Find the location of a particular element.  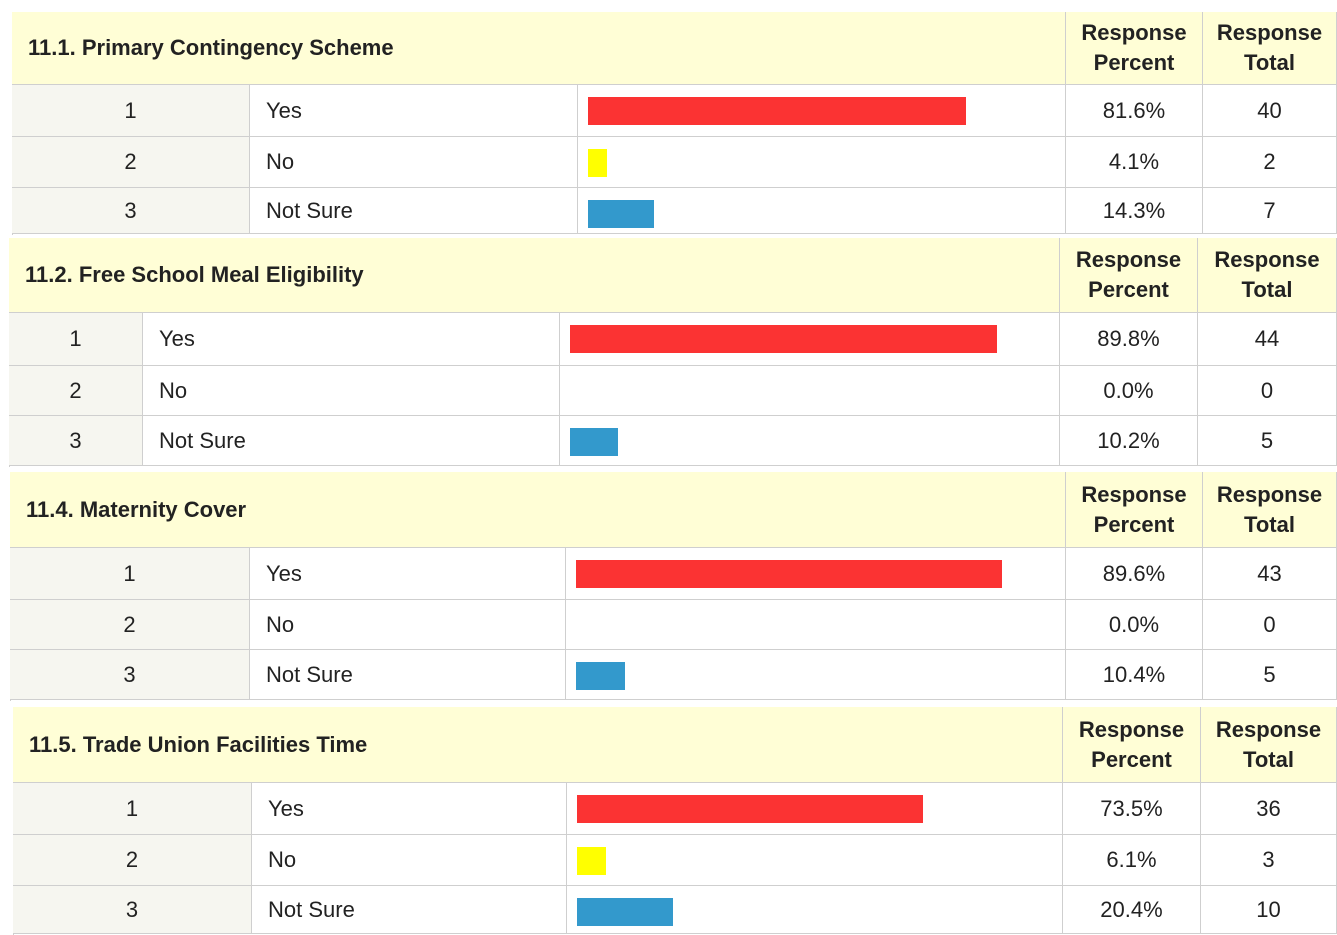

response-total: 2 is located at coordinates (1270, 162).